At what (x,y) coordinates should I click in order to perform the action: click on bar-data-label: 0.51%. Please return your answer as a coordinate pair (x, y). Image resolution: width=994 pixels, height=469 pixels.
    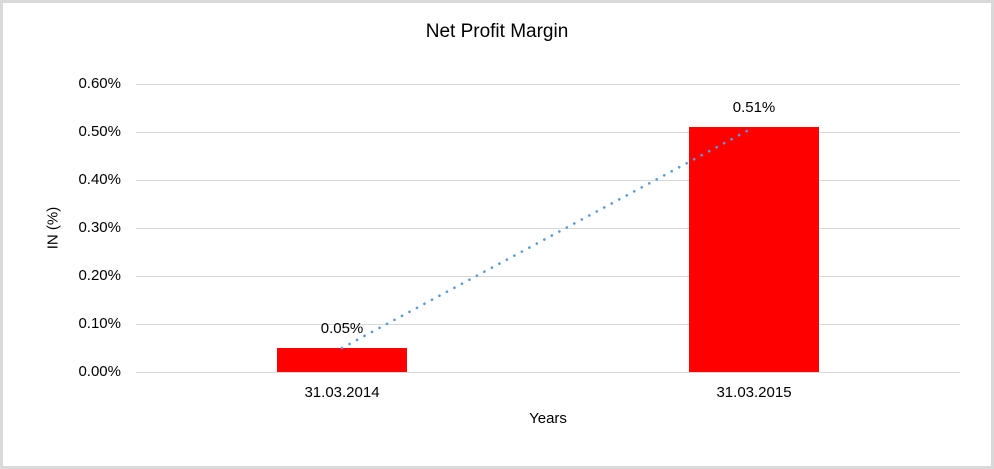
    Looking at the image, I should click on (754, 108).